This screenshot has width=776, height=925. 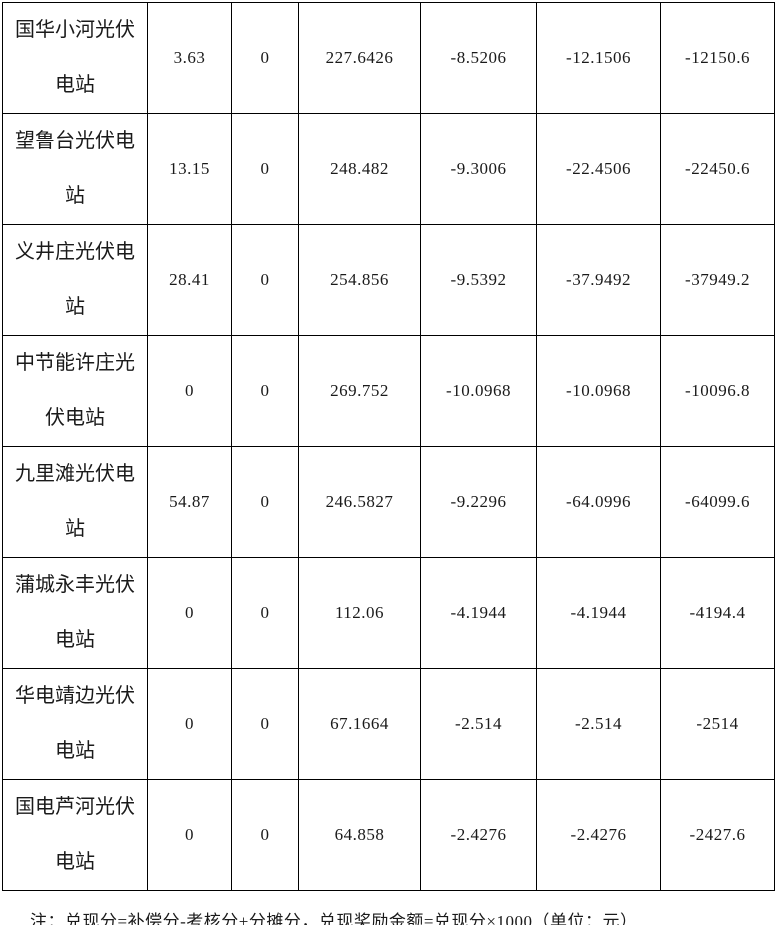 What do you see at coordinates (334, 918) in the screenshot?
I see `footnote: 注：兑现分=补偿分-考核分+分摊分，兑现奖励金额=兑现分×1000（单位：元）` at bounding box center [334, 918].